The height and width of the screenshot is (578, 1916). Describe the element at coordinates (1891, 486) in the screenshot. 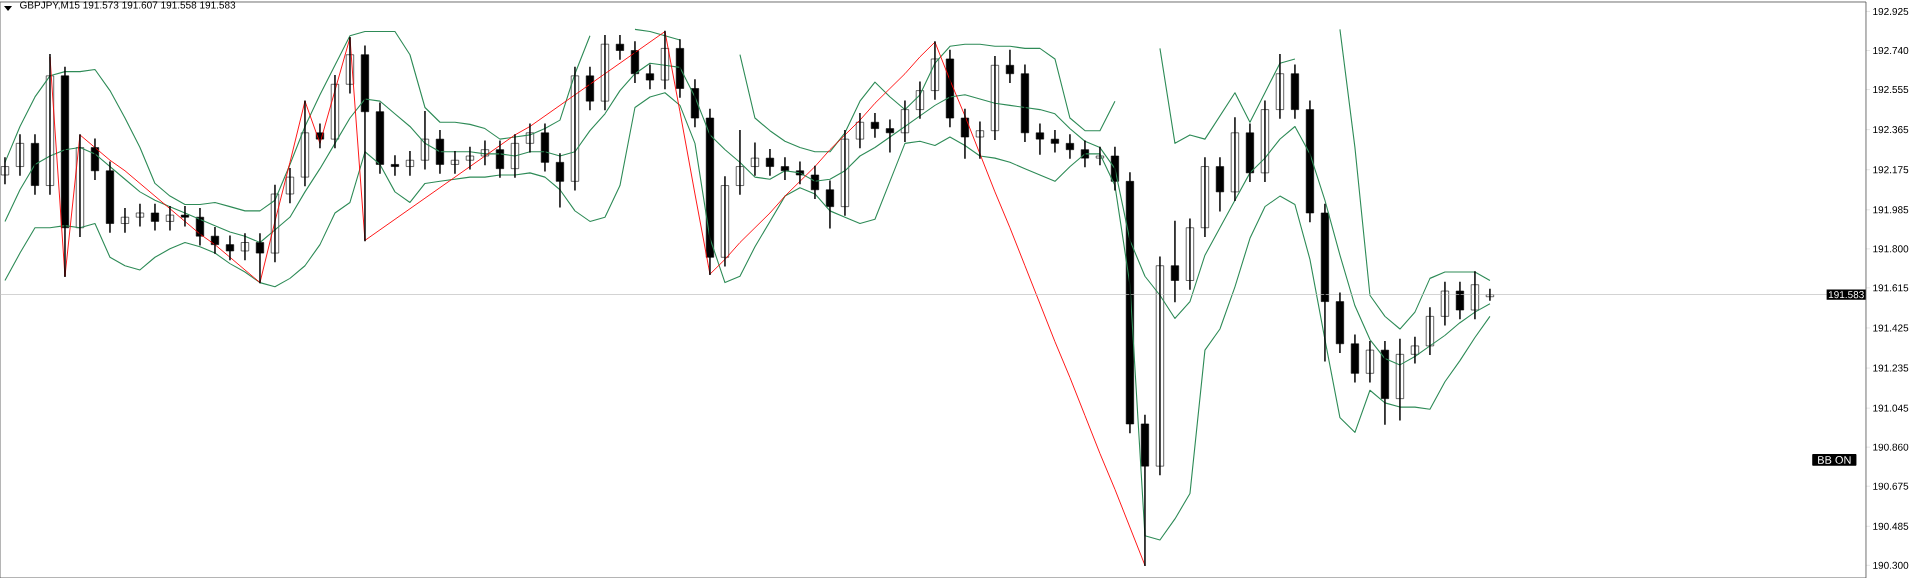

I see `y-tick-label: 190.675` at that location.